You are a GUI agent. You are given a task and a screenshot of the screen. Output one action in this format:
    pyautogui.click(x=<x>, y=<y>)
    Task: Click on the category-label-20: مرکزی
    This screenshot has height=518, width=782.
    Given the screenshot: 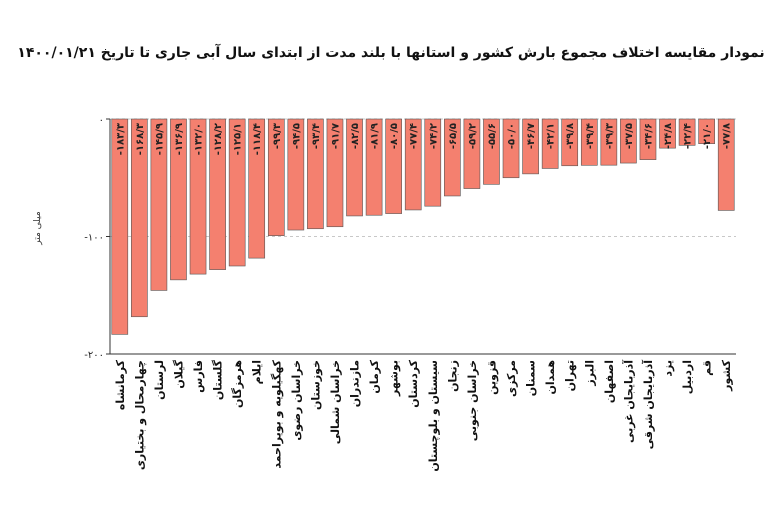 What is the action you would take?
    pyautogui.click(x=511, y=378)
    